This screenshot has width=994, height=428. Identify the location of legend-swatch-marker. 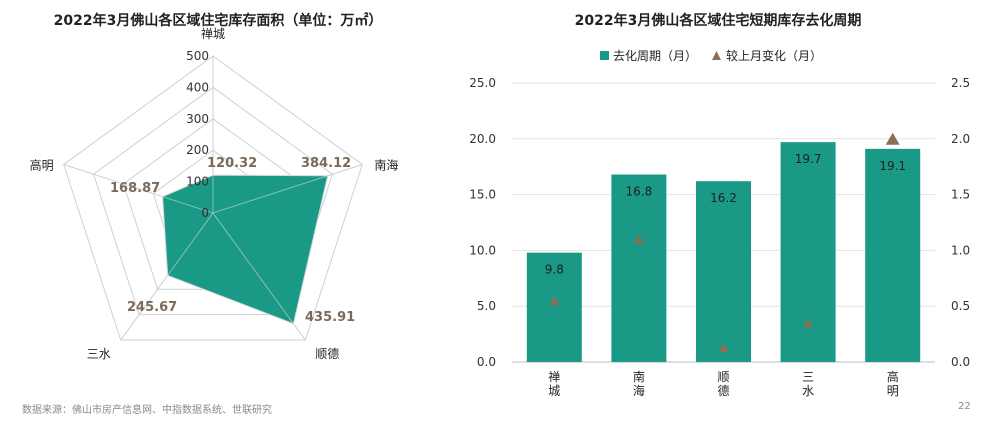
(716, 55).